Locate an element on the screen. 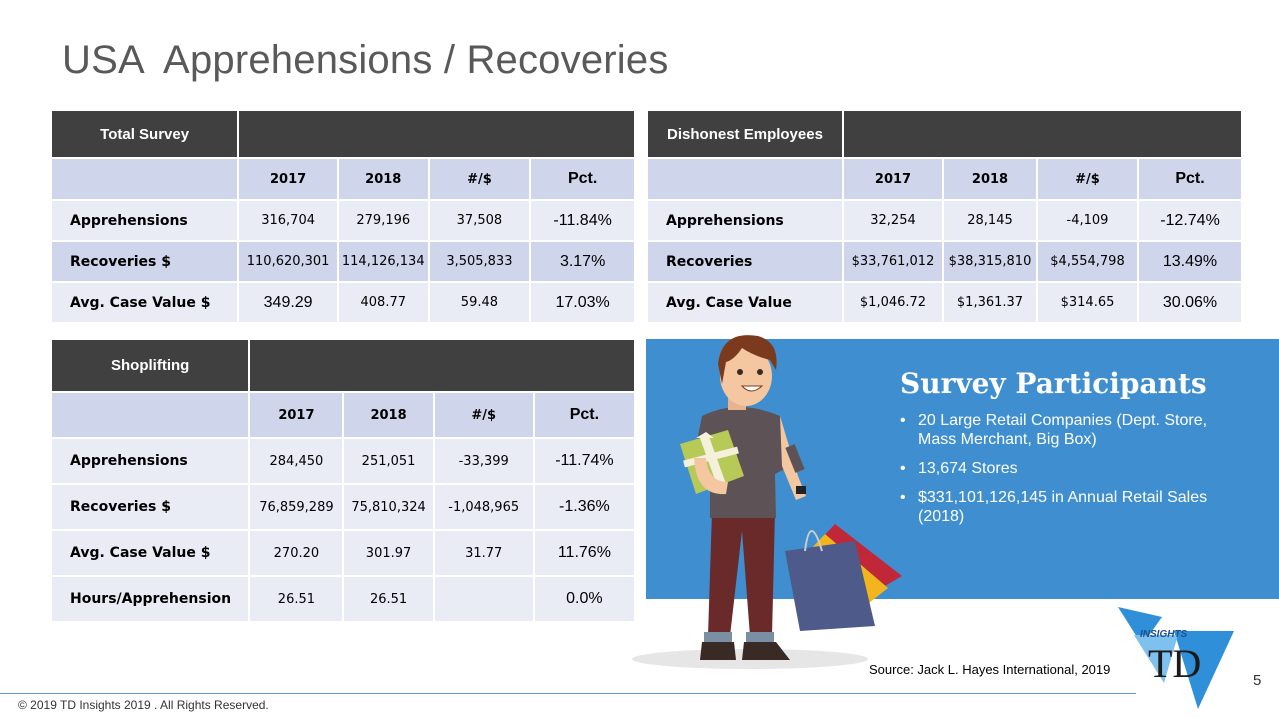 The height and width of the screenshot is (718, 1279). page-number: 5 is located at coordinates (1257, 680).